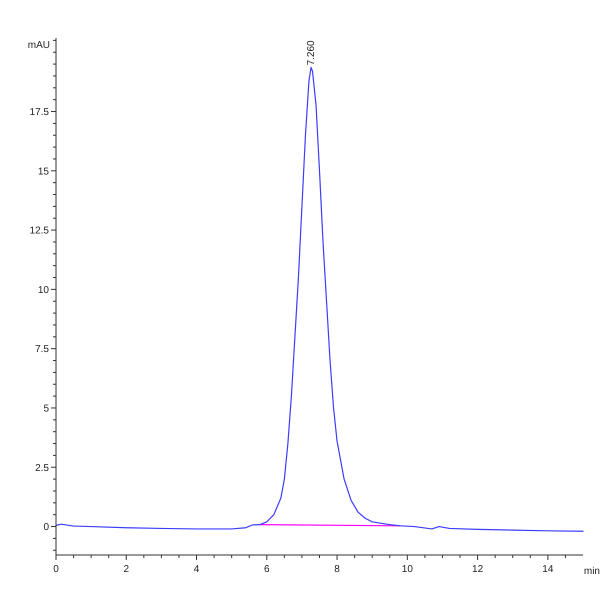 Image resolution: width=600 pixels, height=600 pixels. What do you see at coordinates (46, 528) in the screenshot?
I see `y-tick-label: 0` at bounding box center [46, 528].